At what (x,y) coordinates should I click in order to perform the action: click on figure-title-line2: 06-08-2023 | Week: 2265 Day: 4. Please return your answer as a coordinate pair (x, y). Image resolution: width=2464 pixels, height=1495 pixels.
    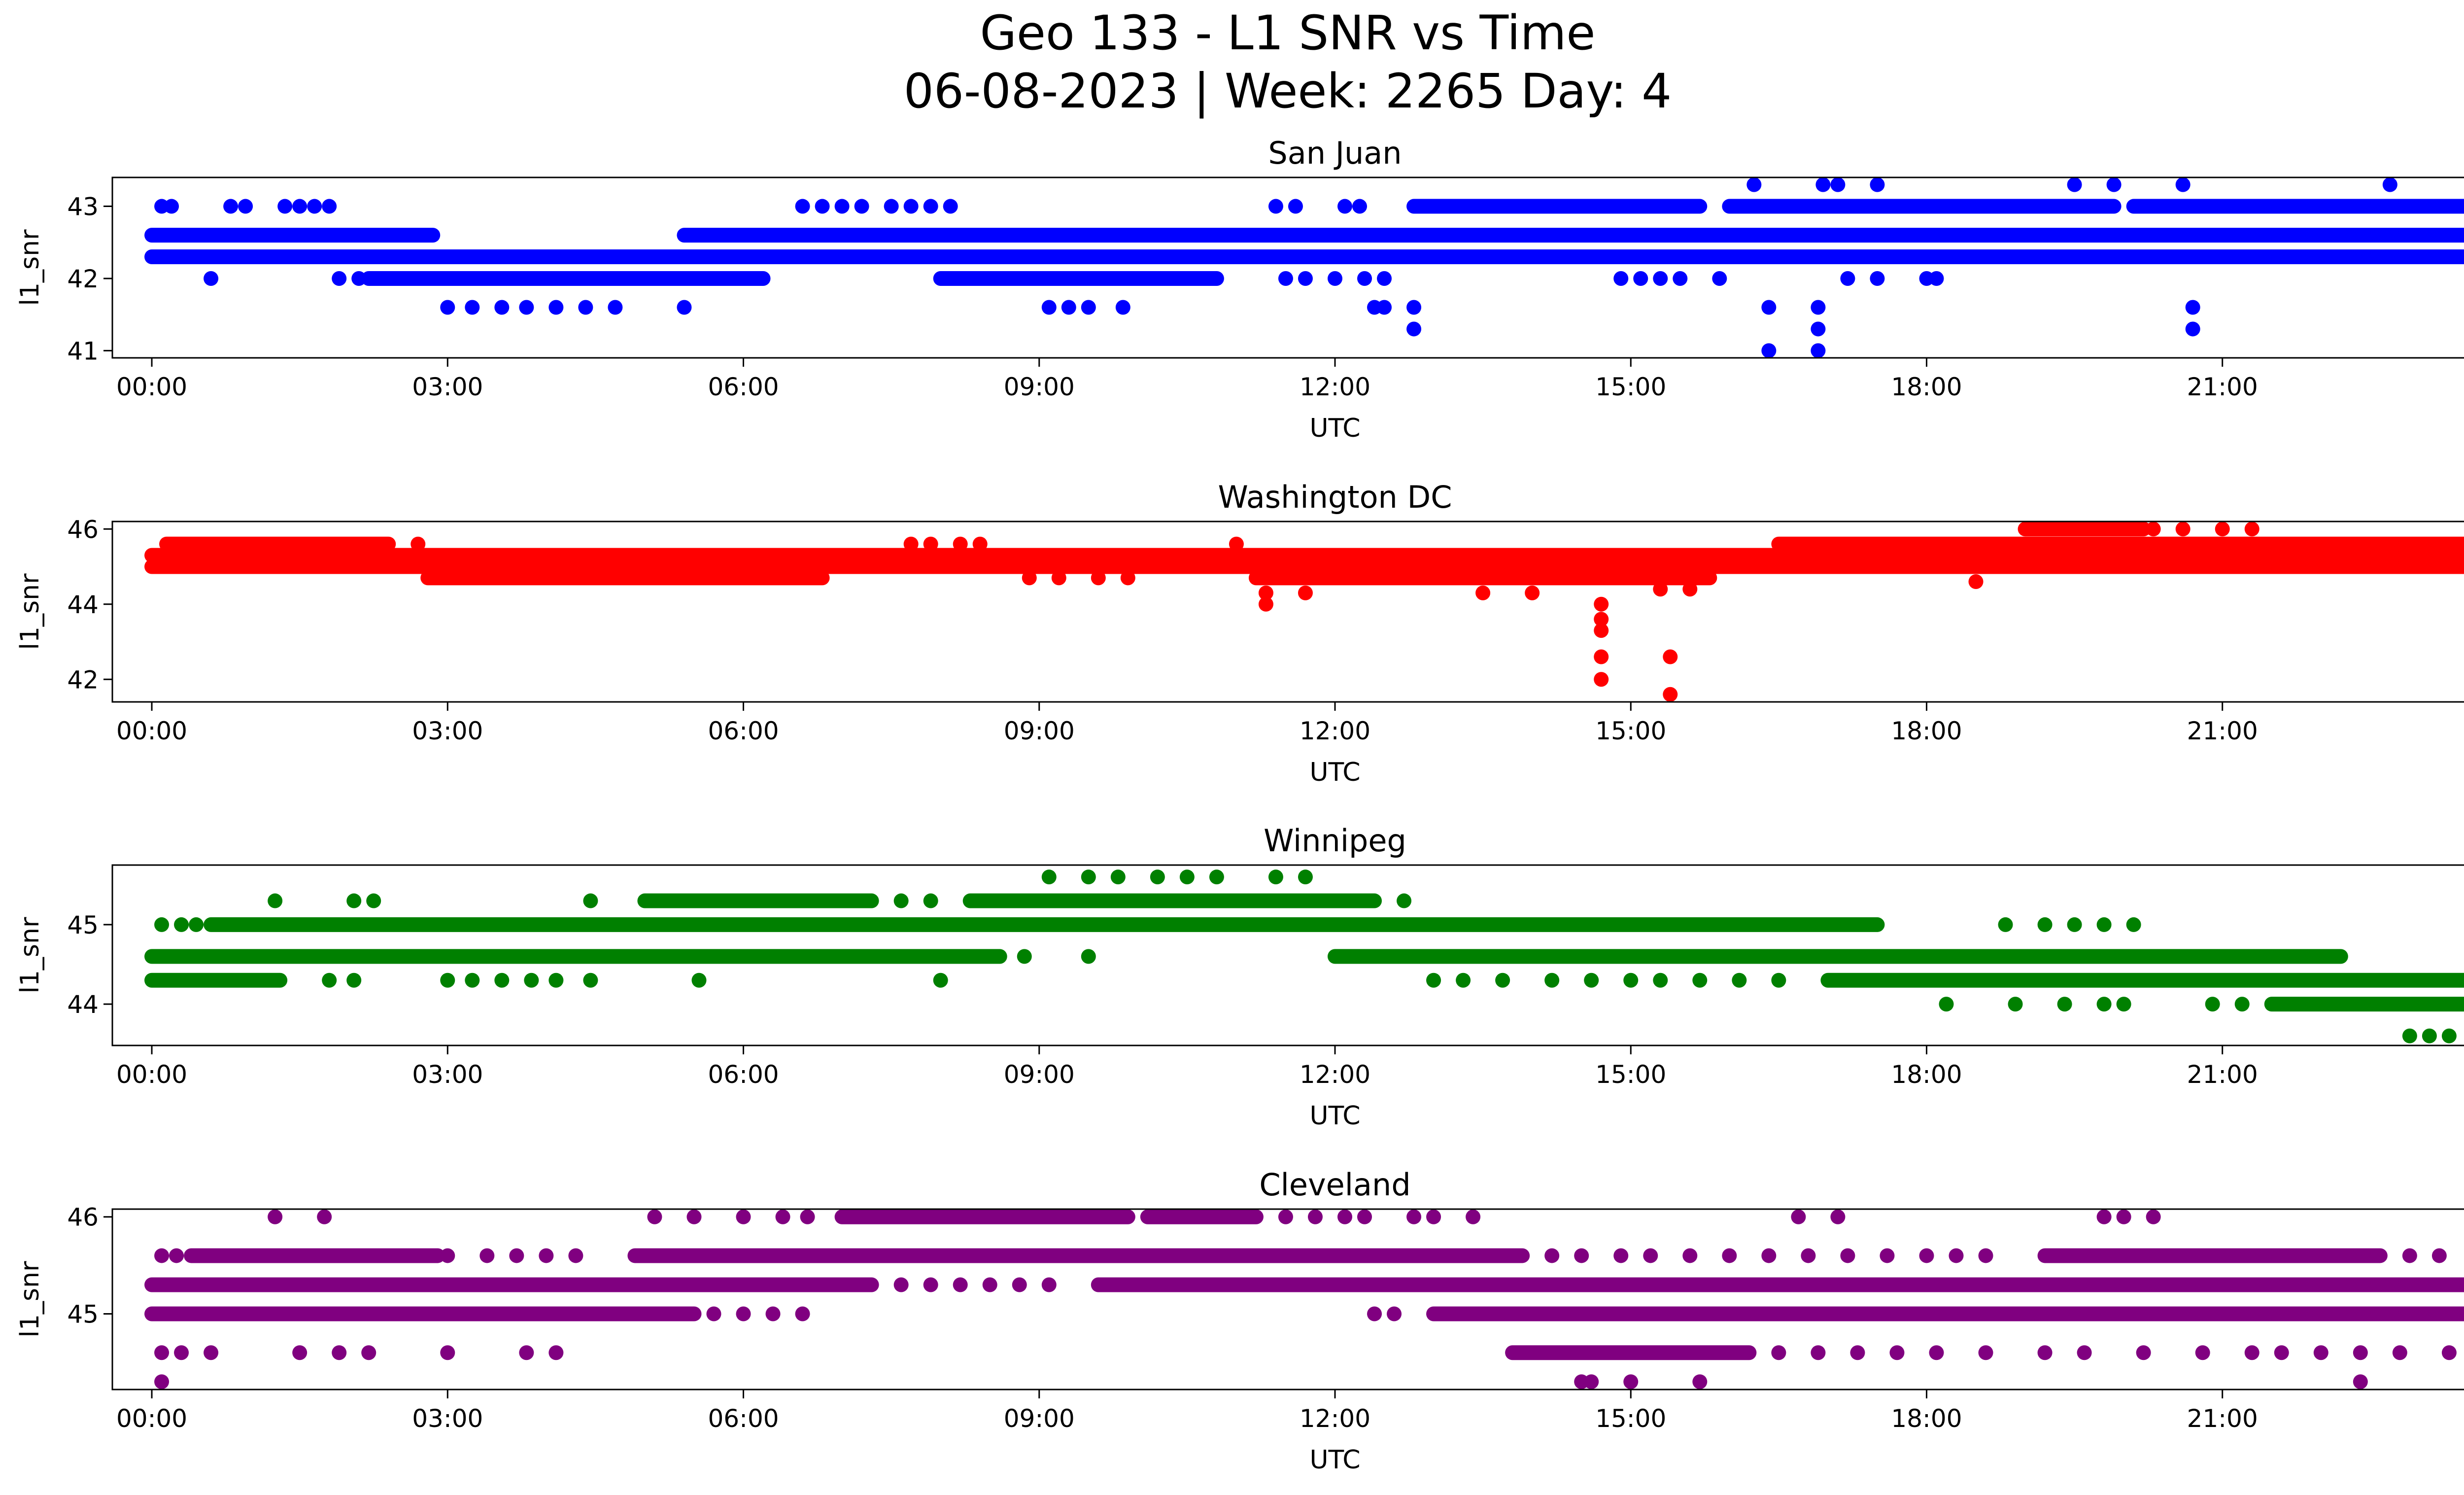
    Looking at the image, I should click on (1288, 91).